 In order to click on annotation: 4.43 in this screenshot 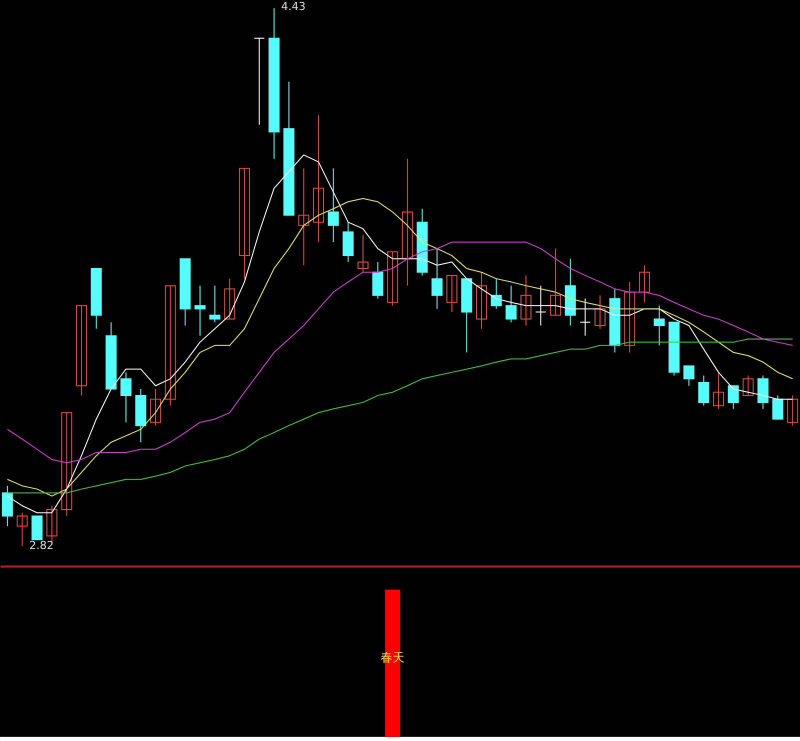, I will do `click(293, 7)`.